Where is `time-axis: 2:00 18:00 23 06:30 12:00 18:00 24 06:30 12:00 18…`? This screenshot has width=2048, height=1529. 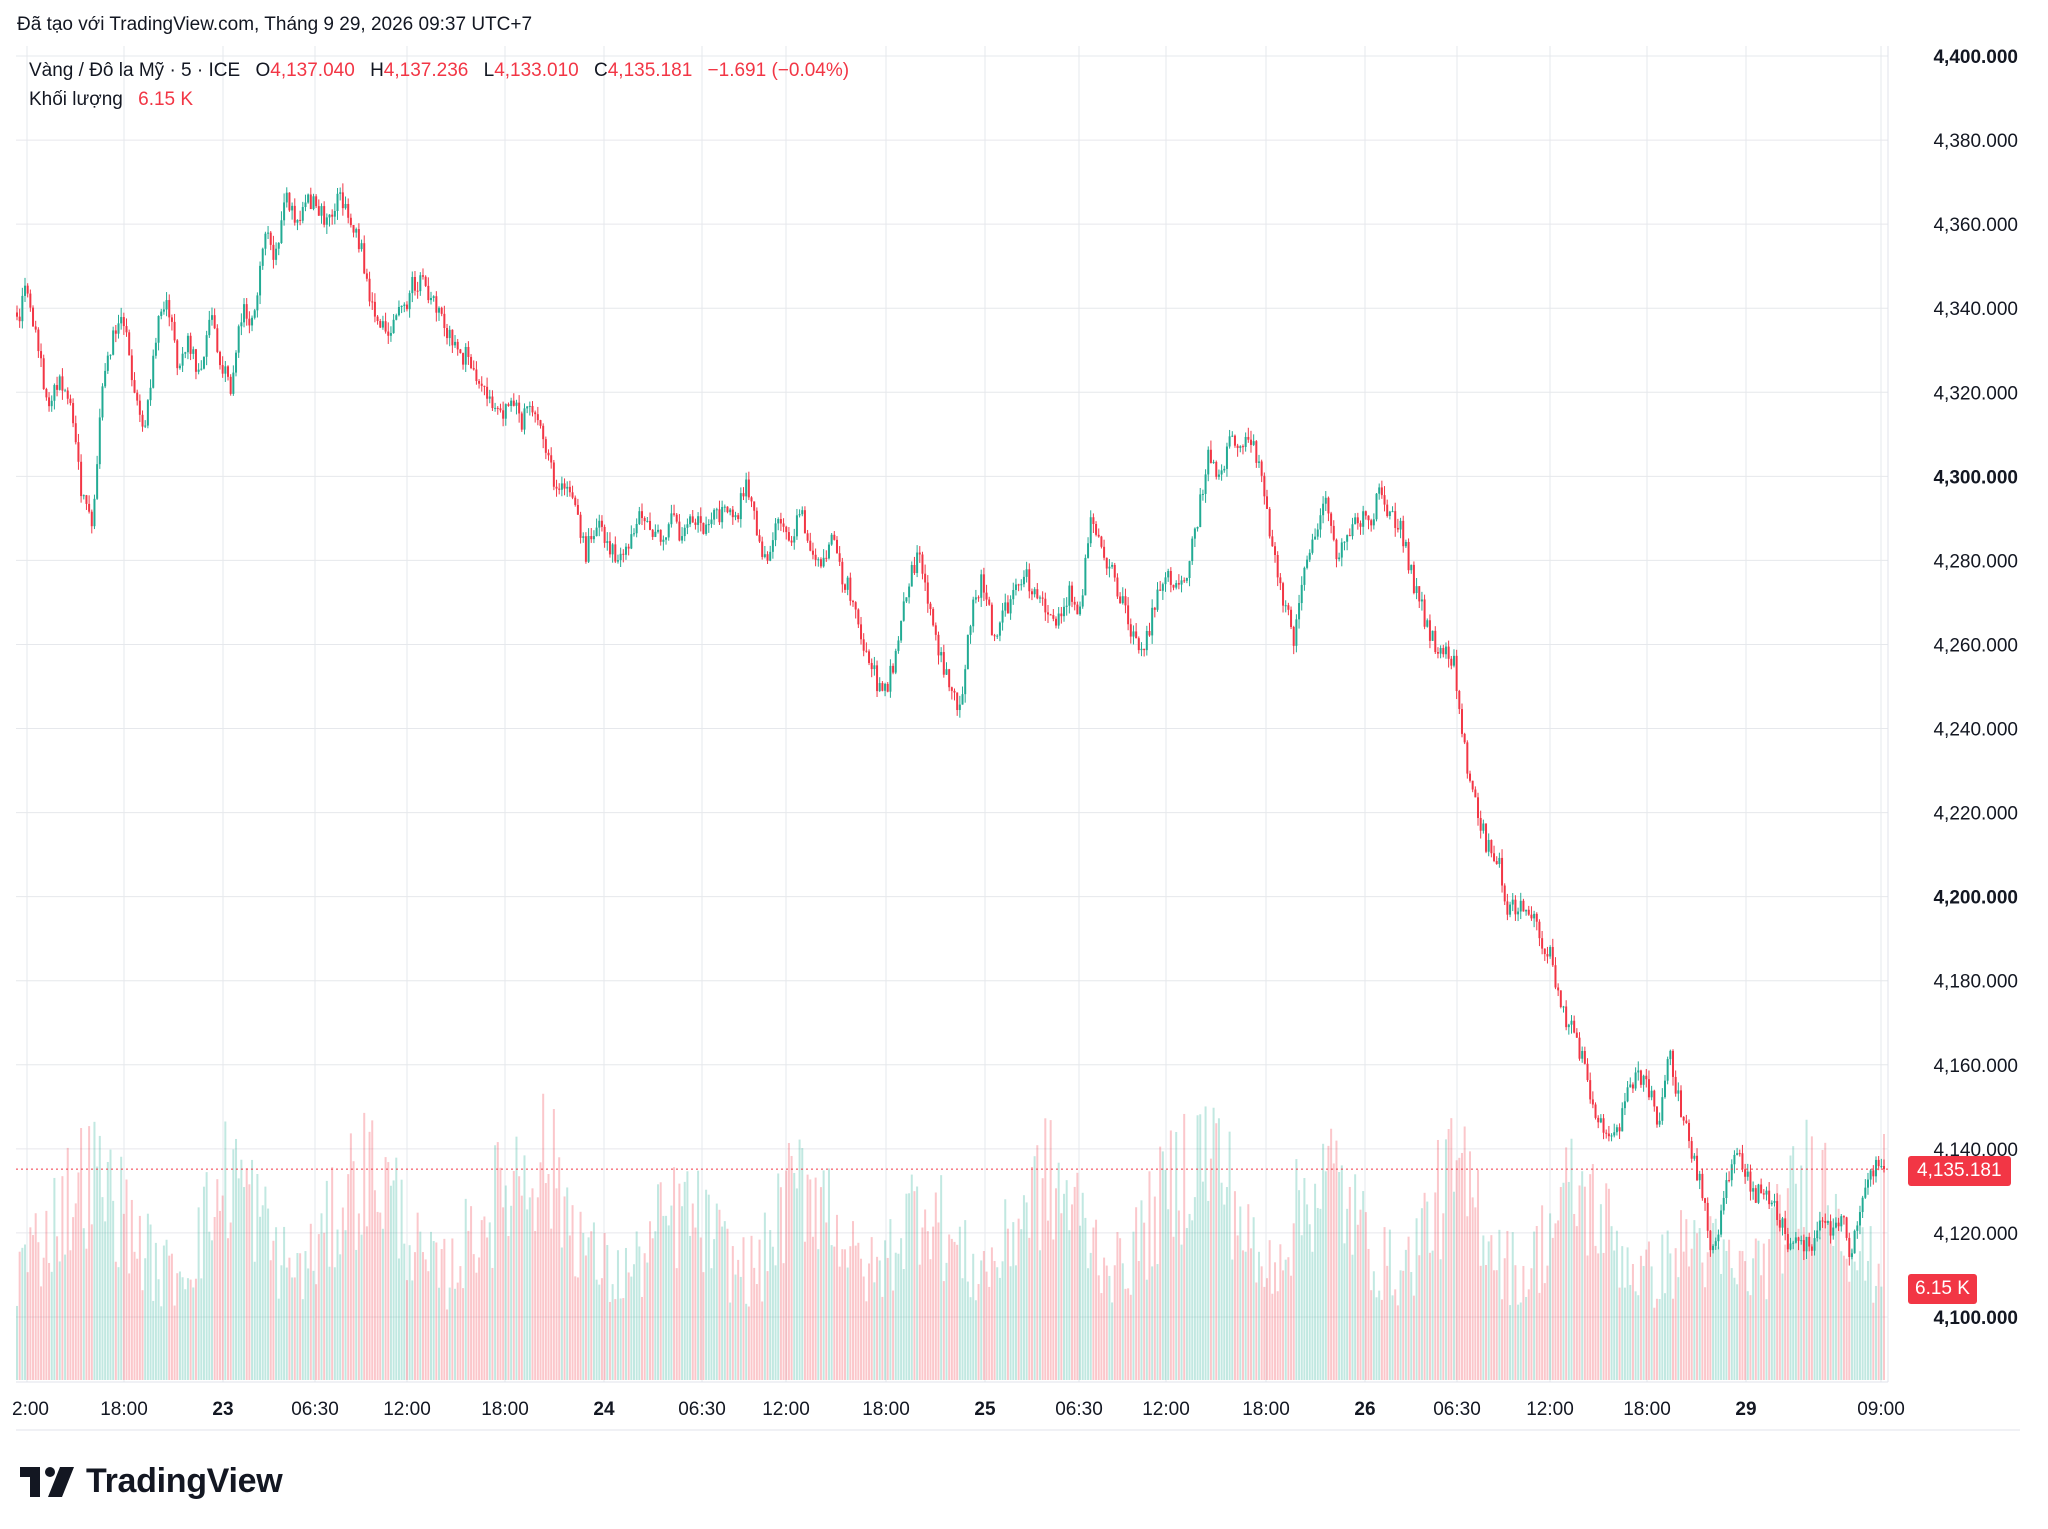
time-axis: 2:00 18:00 23 06:30 12:00 18:00 24 06:30 12:00 18… is located at coordinates (958, 1409).